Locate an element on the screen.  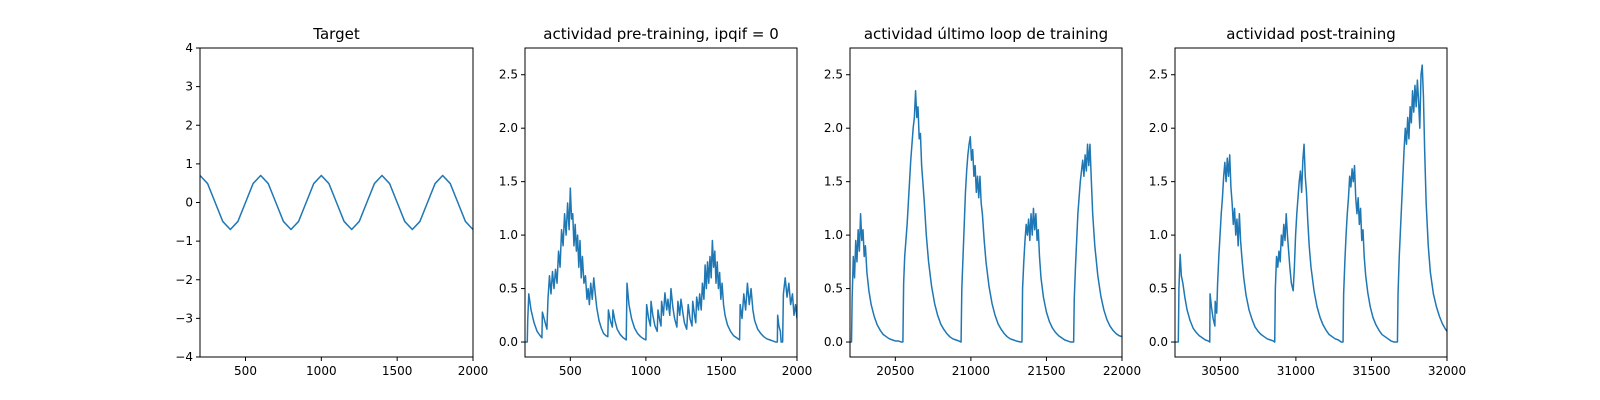
x-tick-label: 20500 is located at coordinates (895, 371).